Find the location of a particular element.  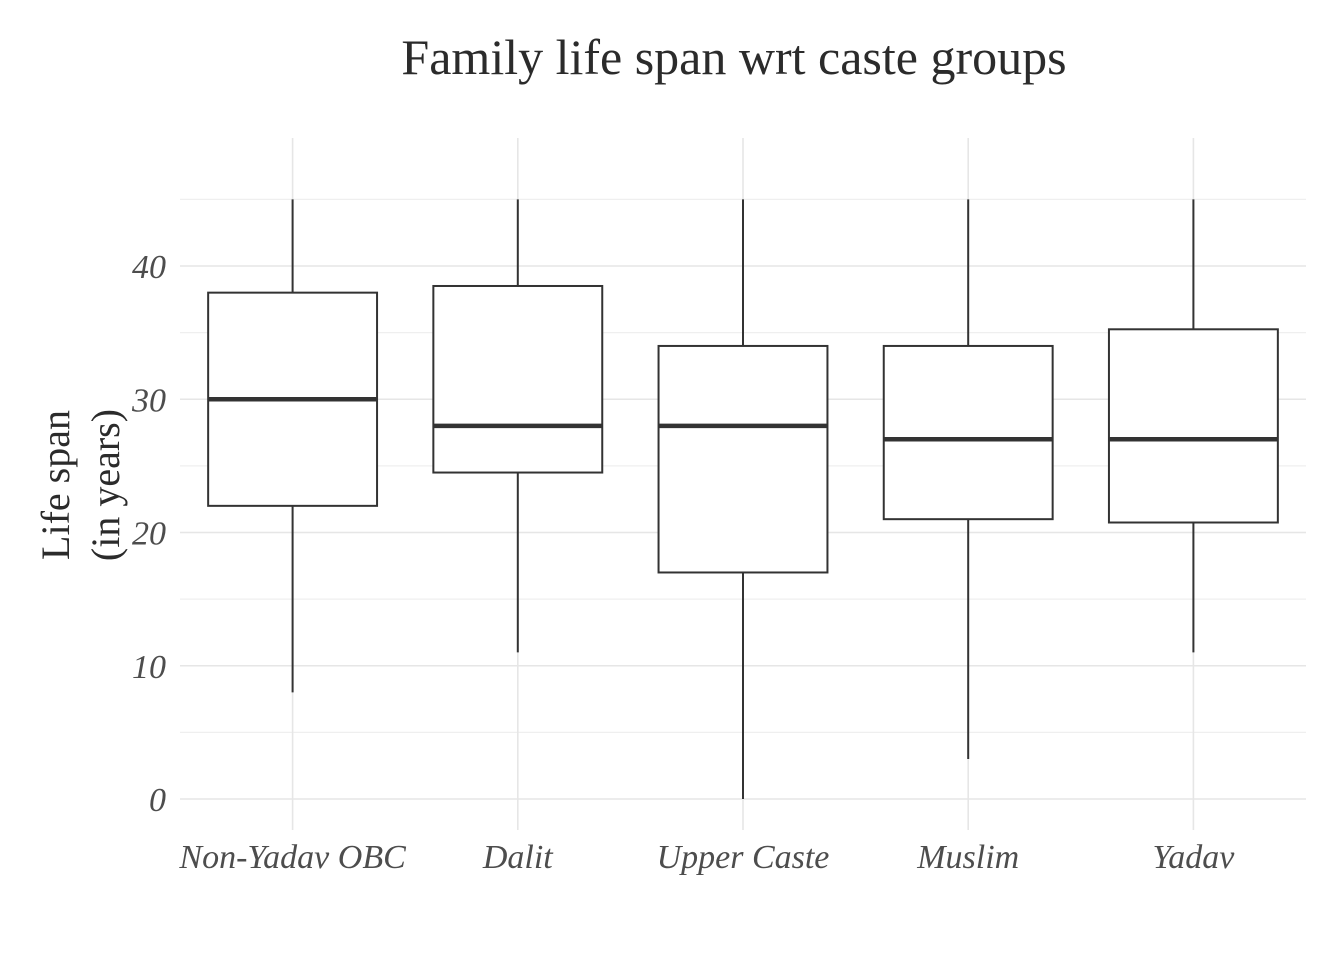

x-tick-label: Yadav is located at coordinates (1193, 857).